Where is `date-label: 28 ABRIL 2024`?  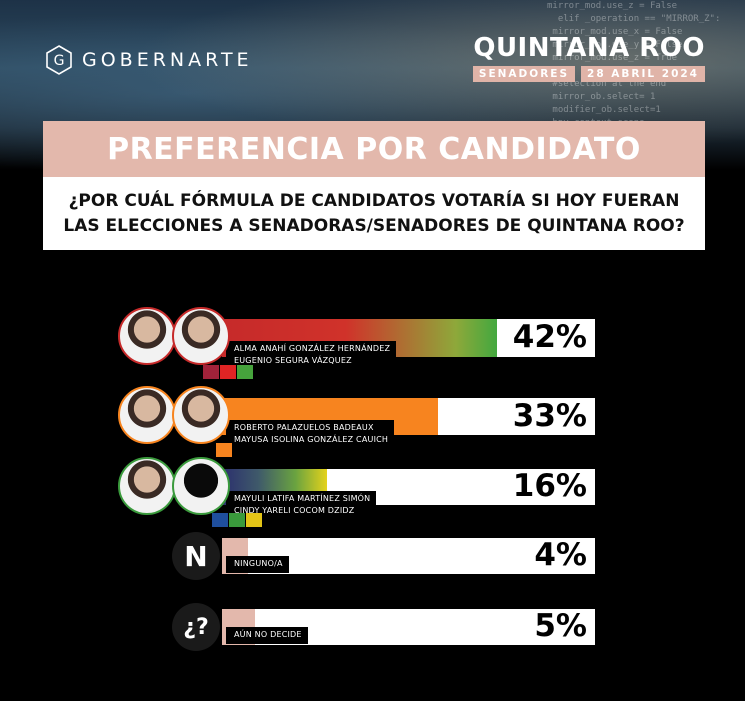 date-label: 28 ABRIL 2024 is located at coordinates (643, 74).